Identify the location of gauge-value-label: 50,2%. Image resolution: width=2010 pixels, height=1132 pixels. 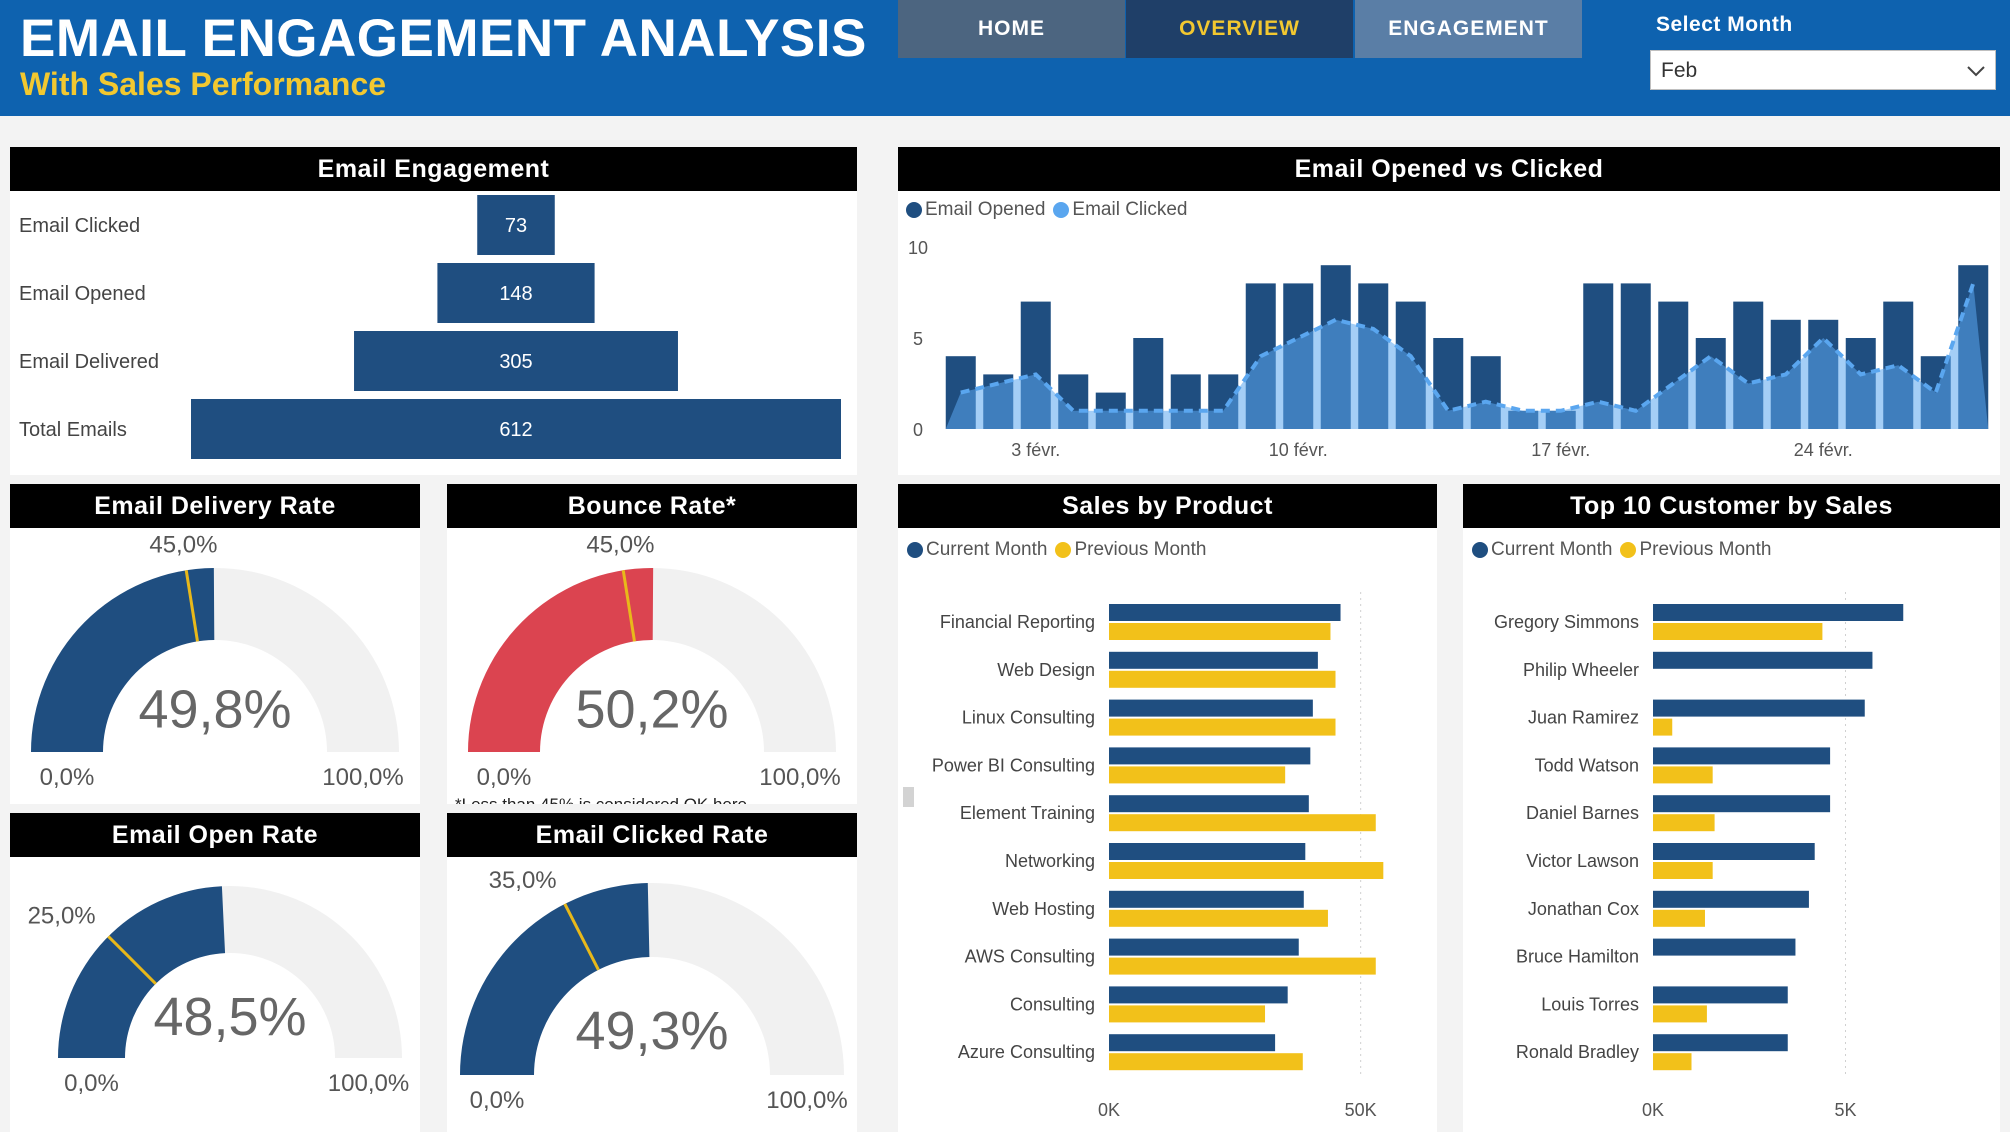
(651, 709).